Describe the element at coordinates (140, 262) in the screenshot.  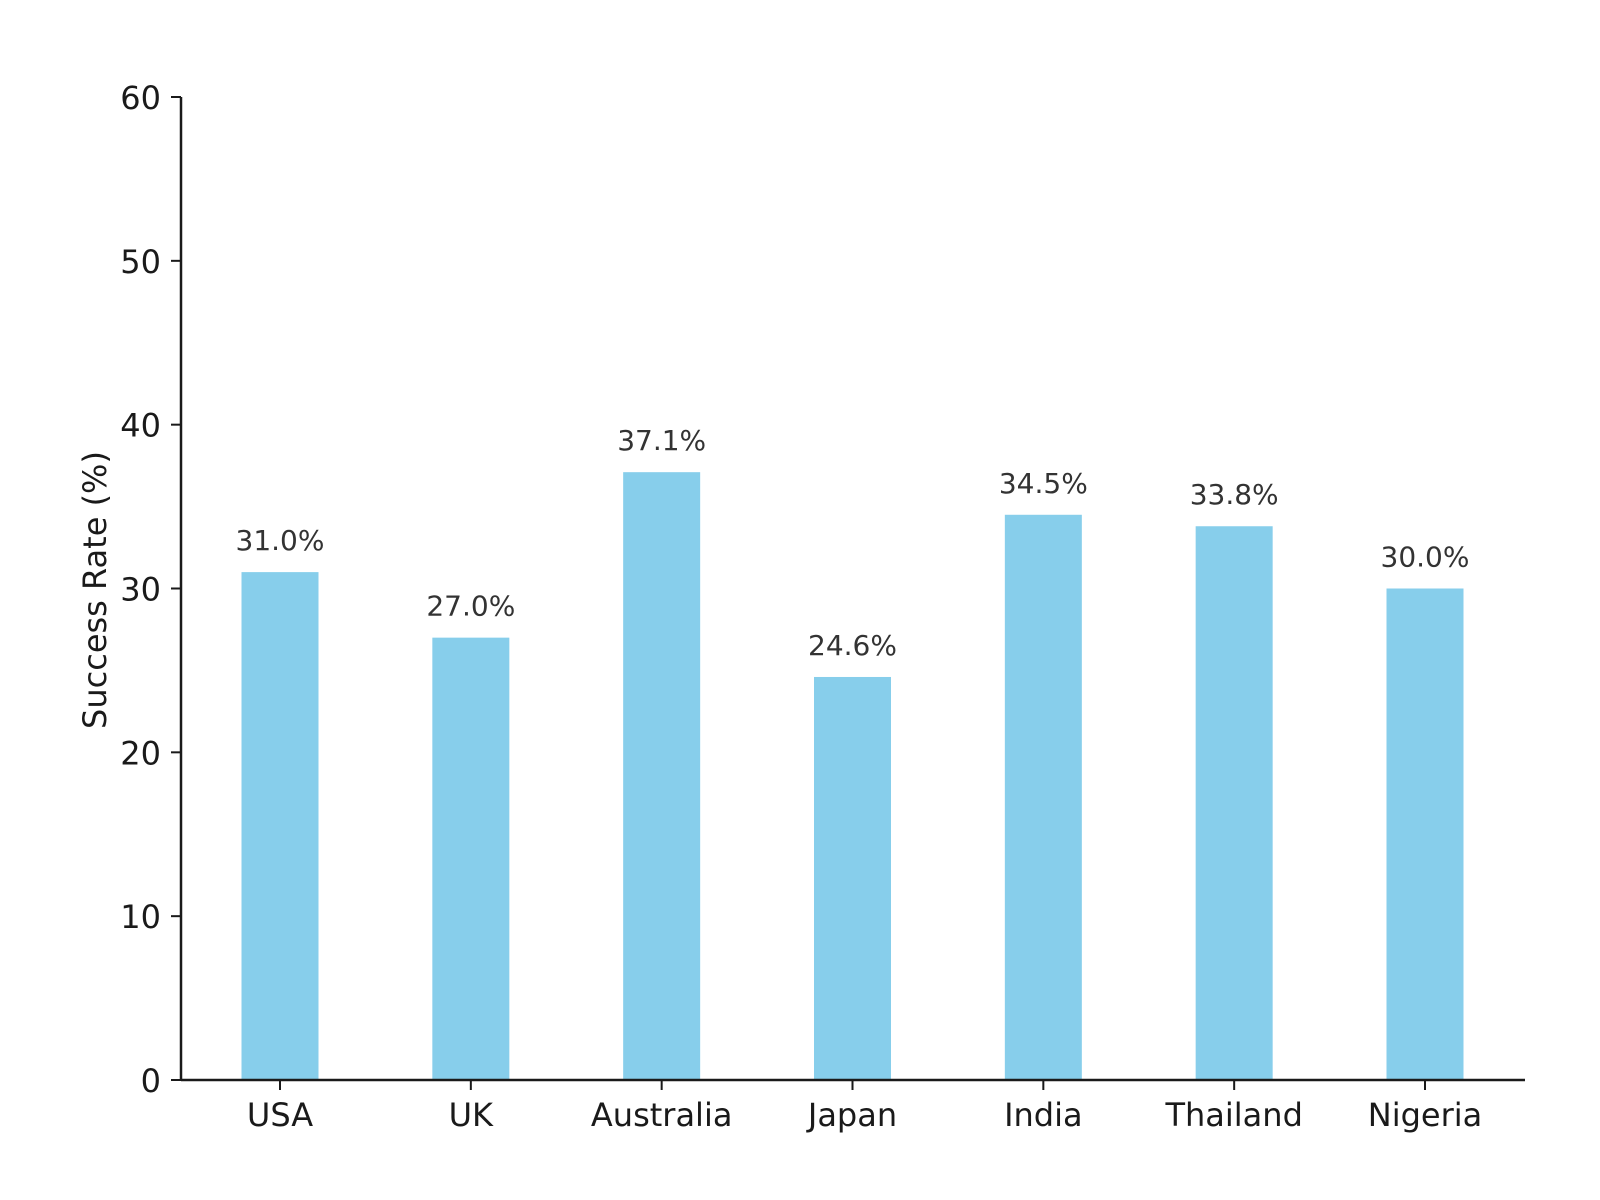
I see `y-tick-label-50: 50` at that location.